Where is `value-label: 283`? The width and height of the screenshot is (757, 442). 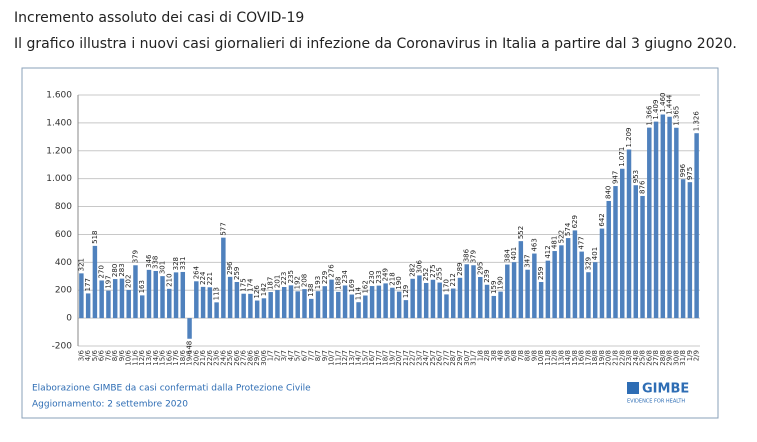
value-label: 283 is located at coordinates (122, 269).